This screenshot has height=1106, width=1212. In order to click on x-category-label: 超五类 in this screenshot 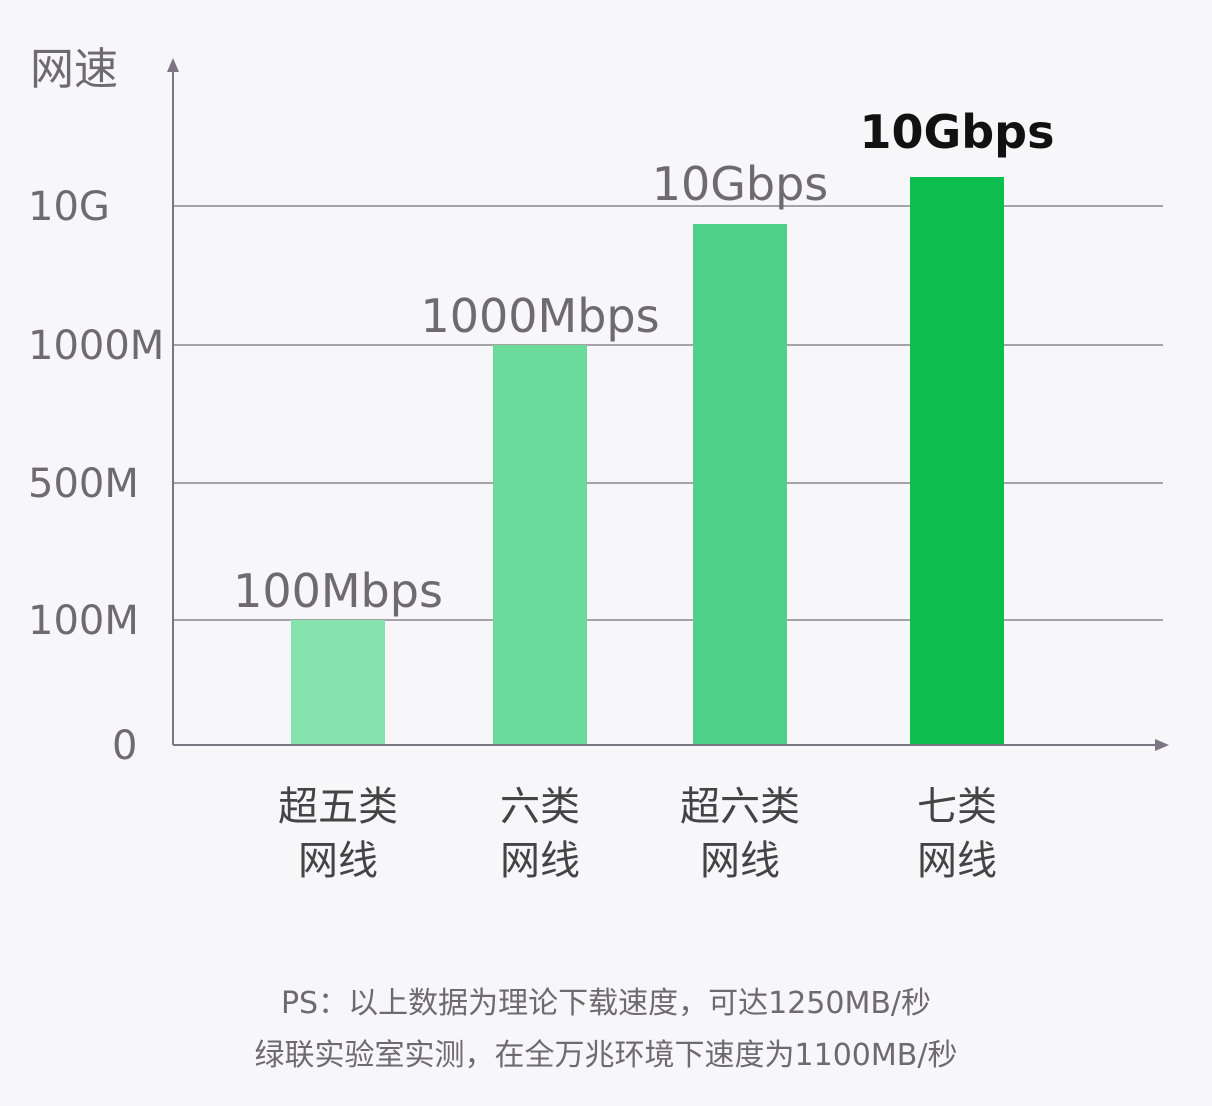, I will do `click(338, 807)`.